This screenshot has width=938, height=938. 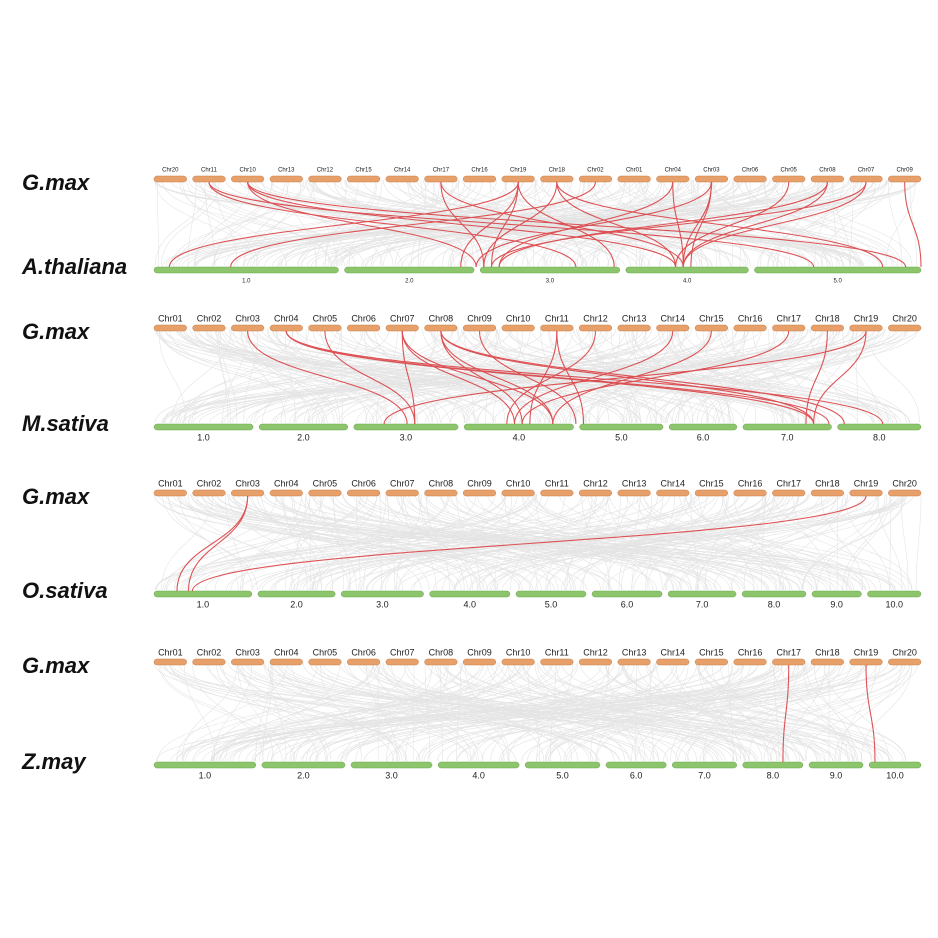 I want to click on highlight-links, so click(x=565, y=377).